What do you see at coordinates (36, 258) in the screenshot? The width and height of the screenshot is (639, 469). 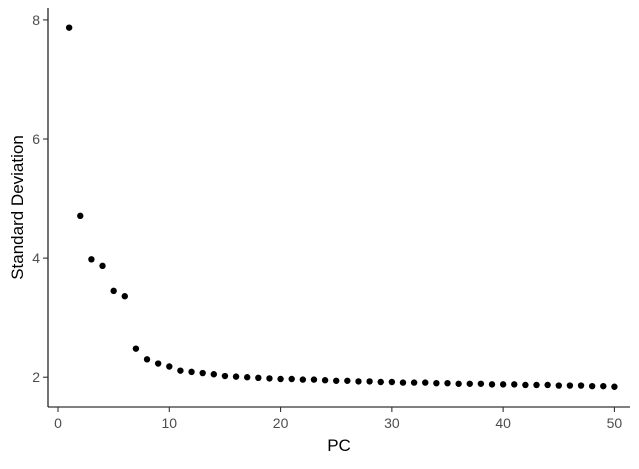 I see `y-tick-label: 4` at bounding box center [36, 258].